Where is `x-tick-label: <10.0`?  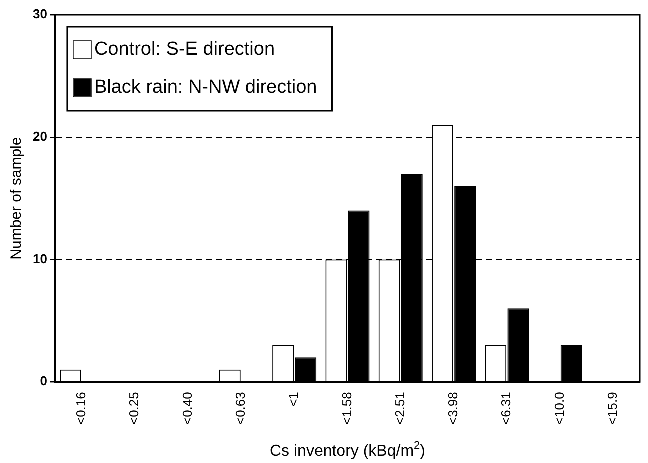 x-tick-label: <10.0 is located at coordinates (559, 409).